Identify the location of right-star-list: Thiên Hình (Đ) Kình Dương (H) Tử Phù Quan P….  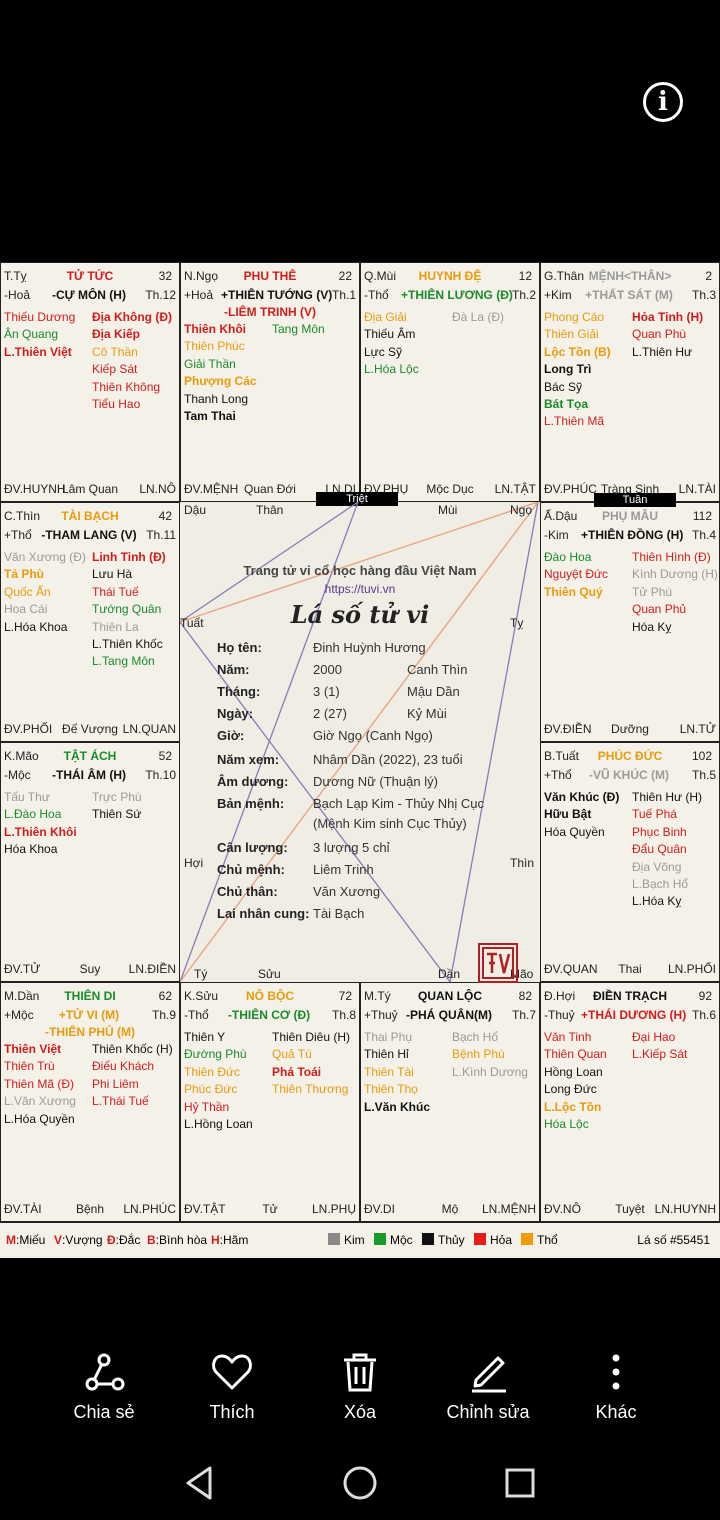
(675, 592).